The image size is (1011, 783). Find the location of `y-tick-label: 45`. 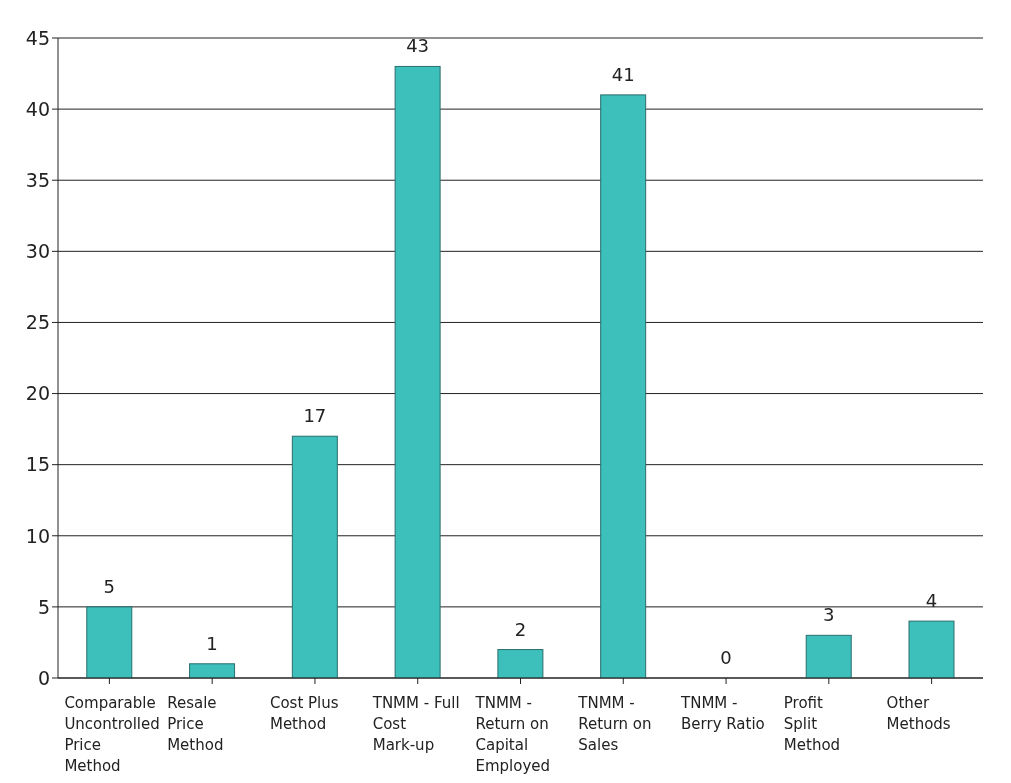

y-tick-label: 45 is located at coordinates (37, 37).